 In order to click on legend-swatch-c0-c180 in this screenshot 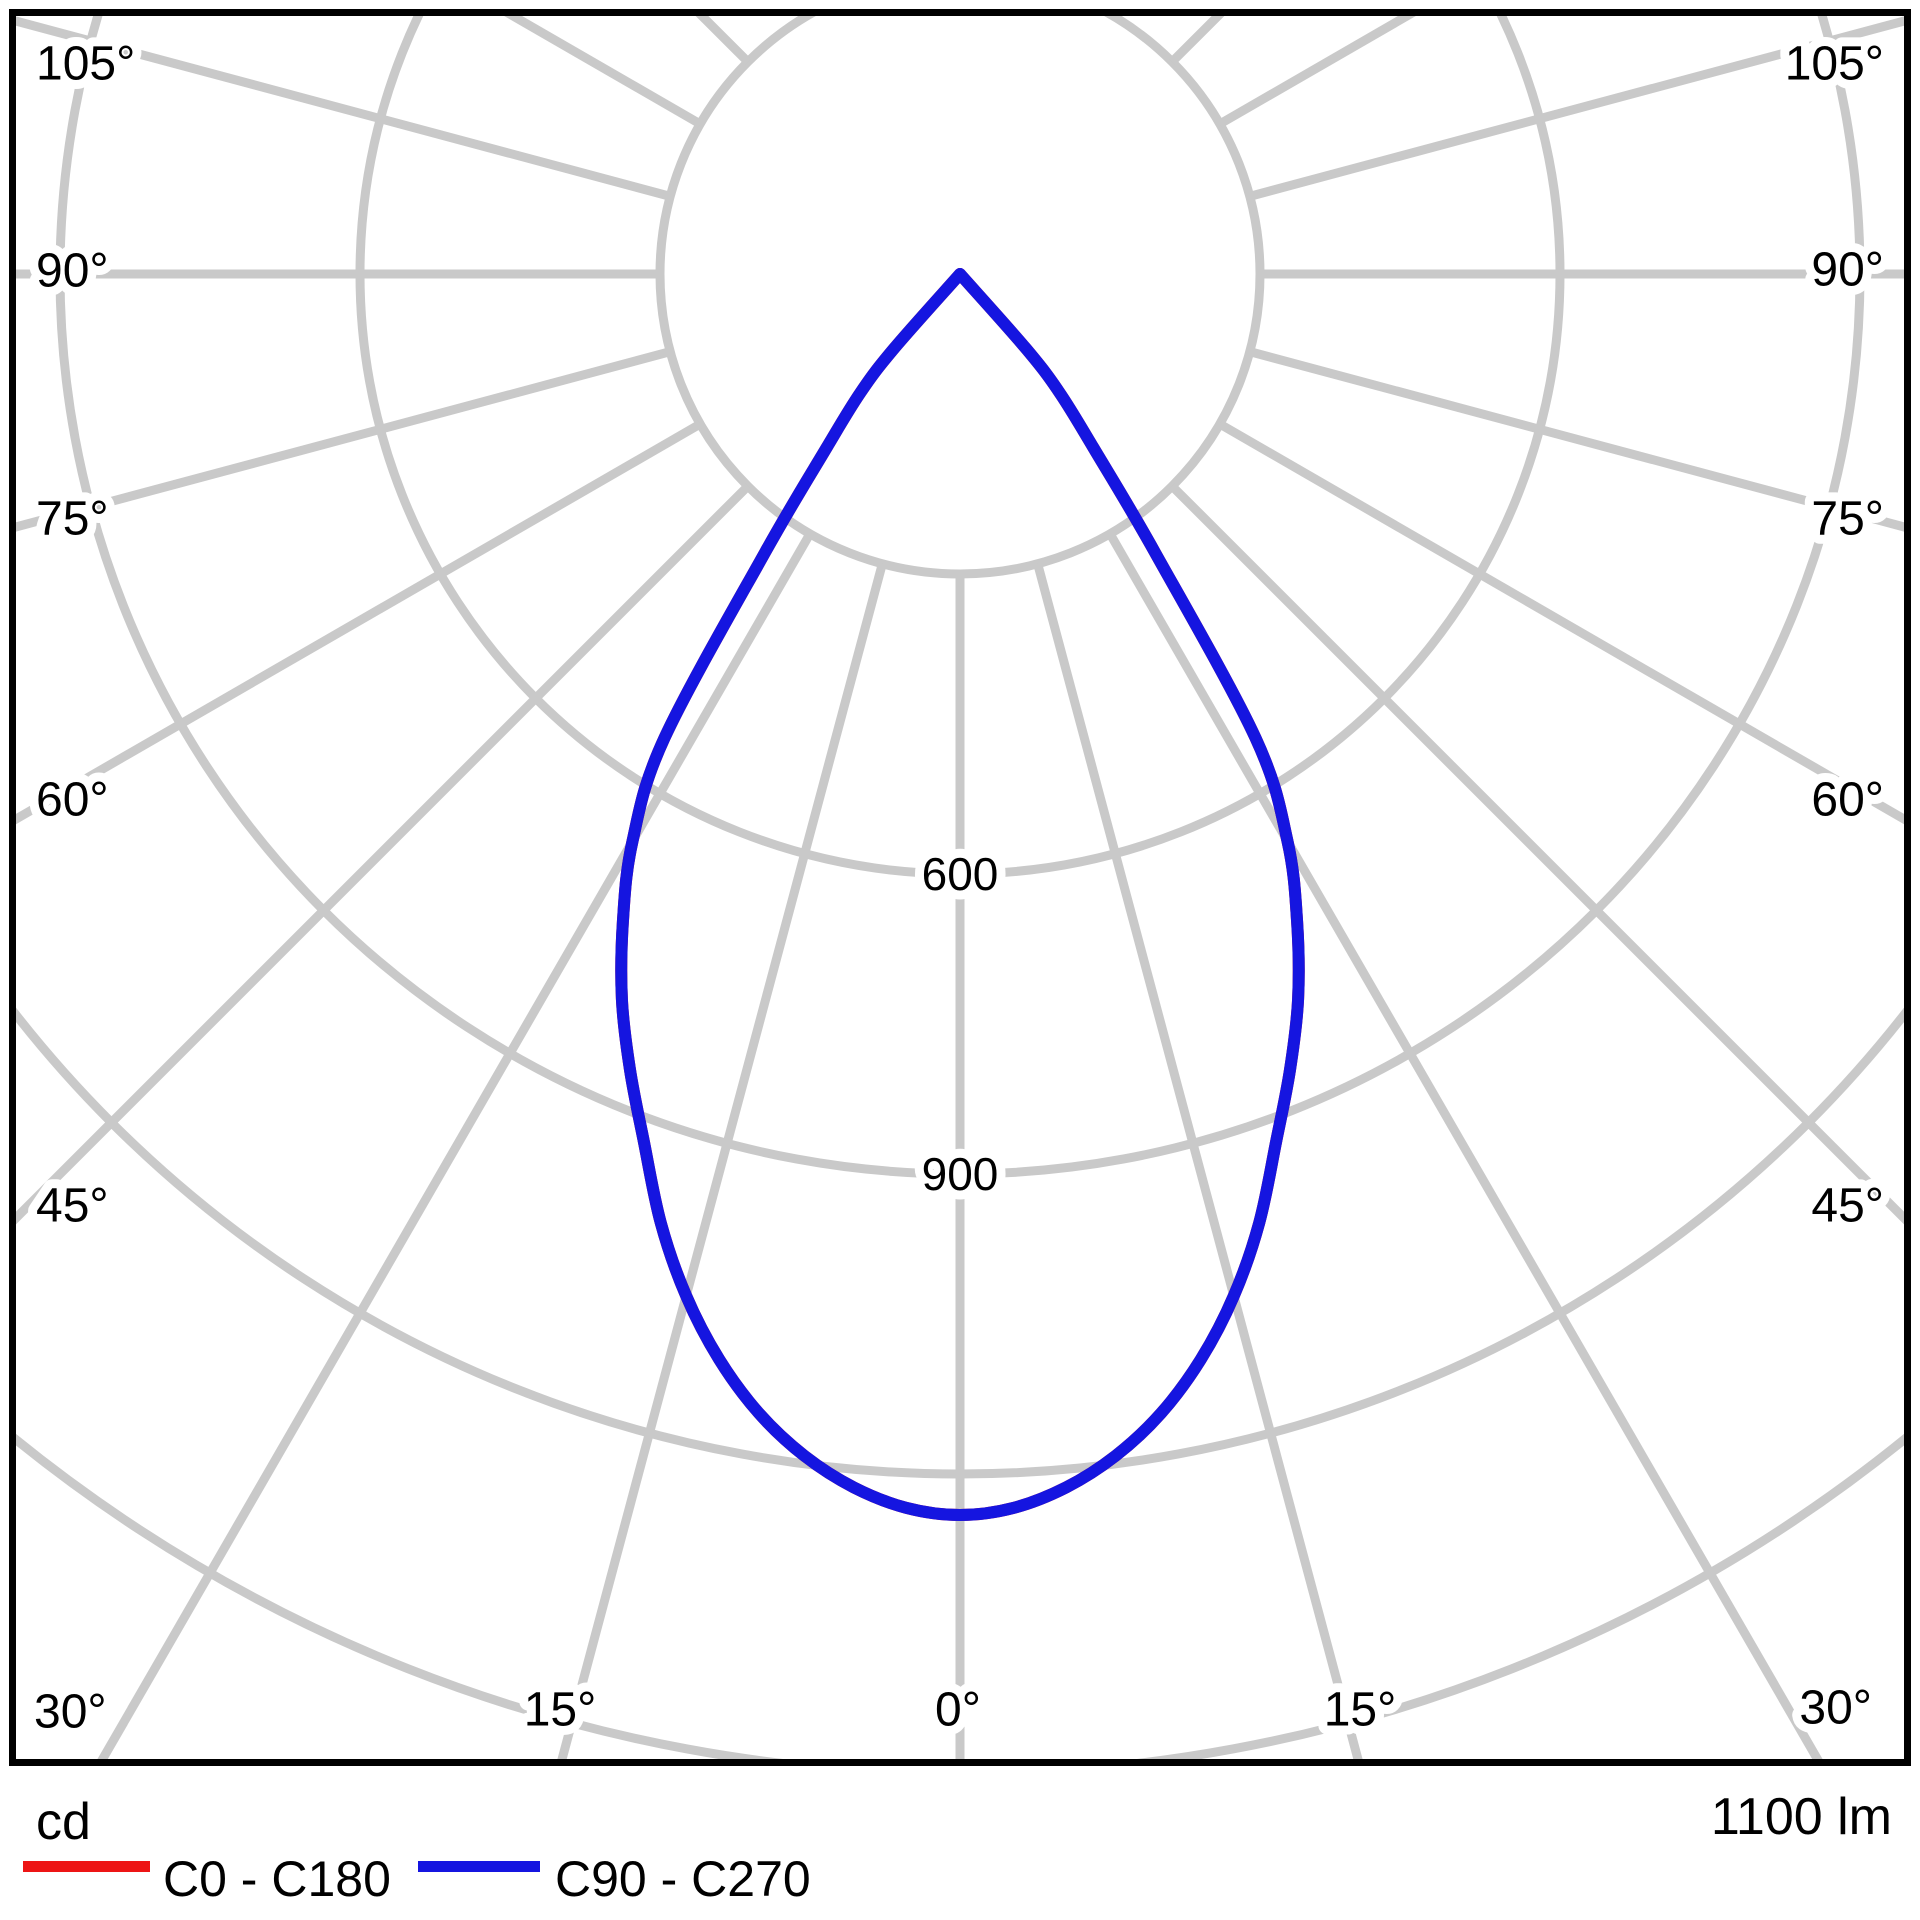, I will do `click(86, 1866)`.